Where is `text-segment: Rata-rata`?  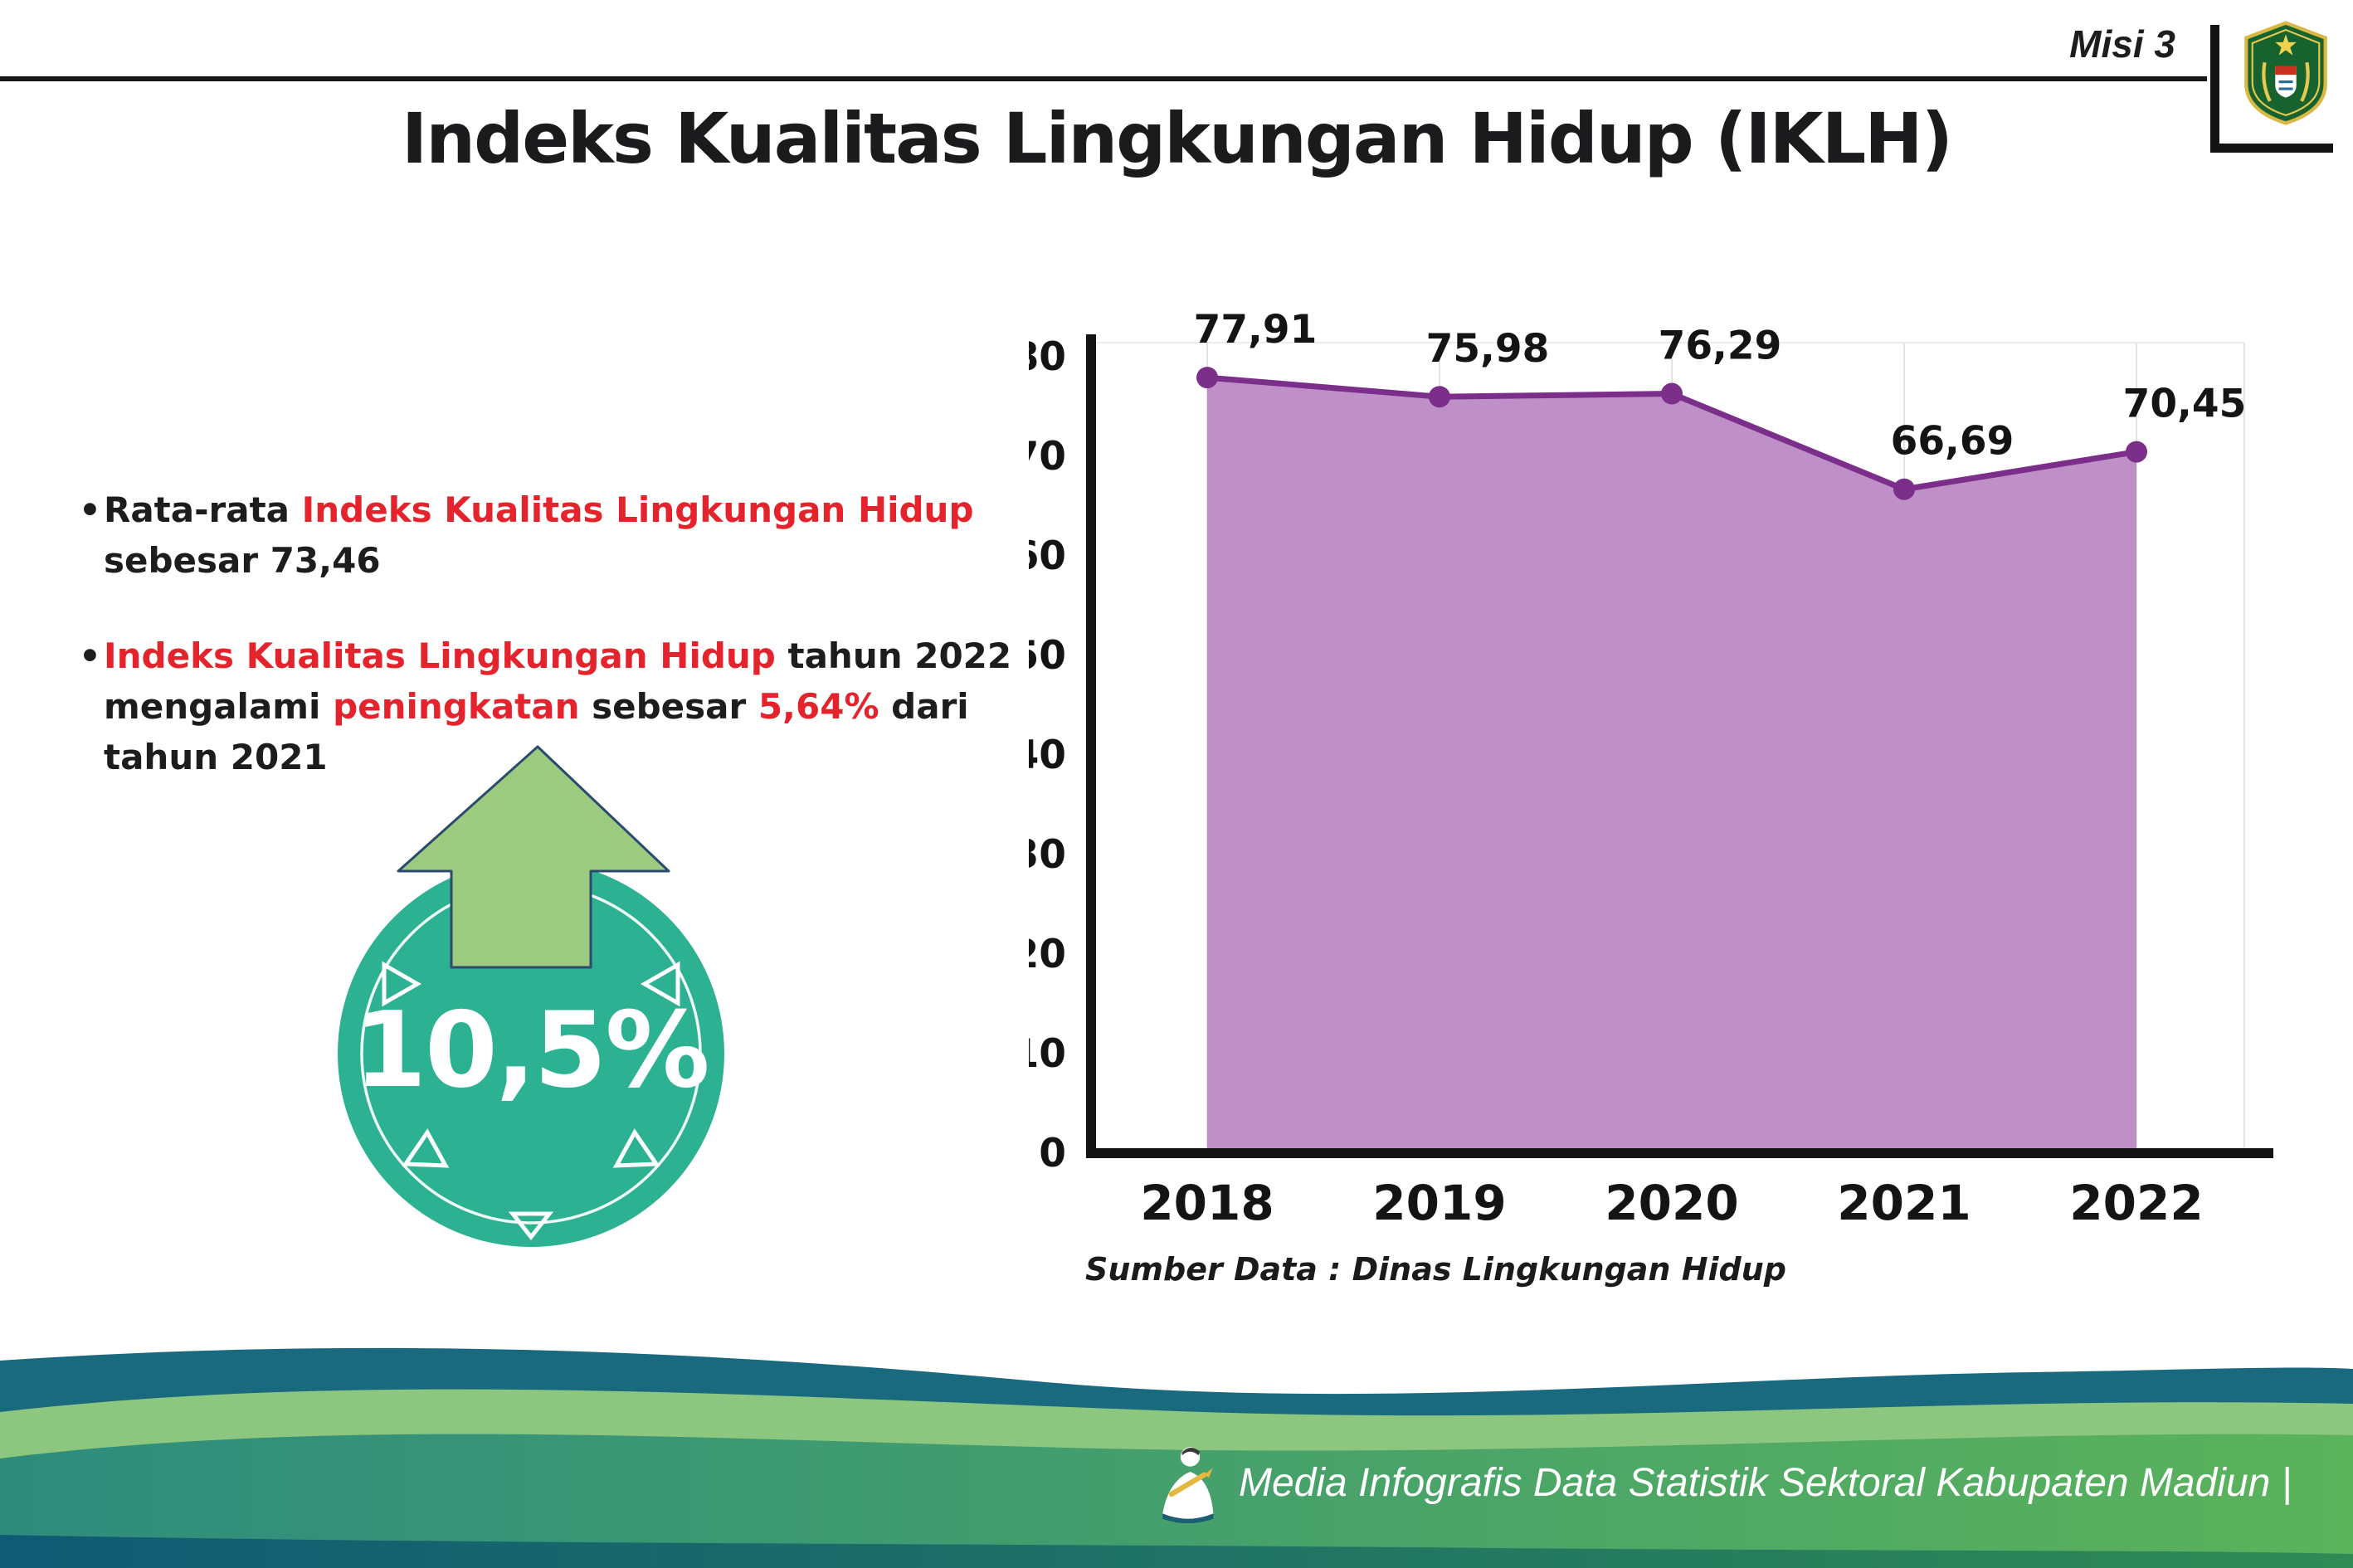 text-segment: Rata-rata is located at coordinates (203, 509).